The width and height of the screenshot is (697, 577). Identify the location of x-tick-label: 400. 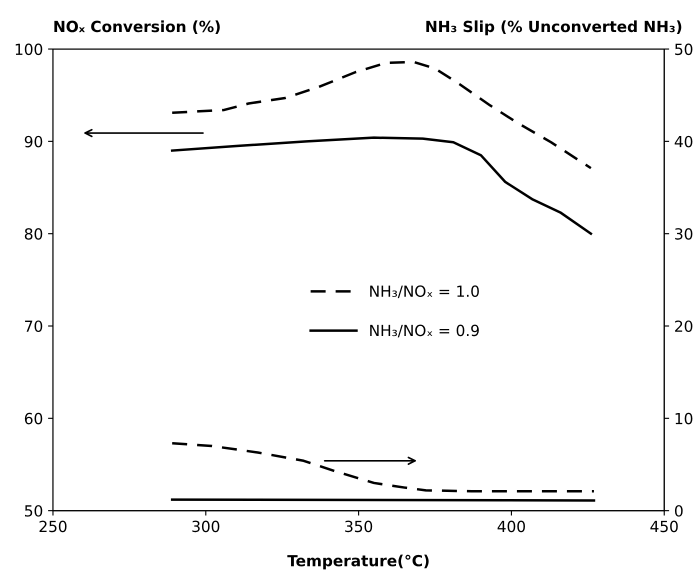
(511, 526).